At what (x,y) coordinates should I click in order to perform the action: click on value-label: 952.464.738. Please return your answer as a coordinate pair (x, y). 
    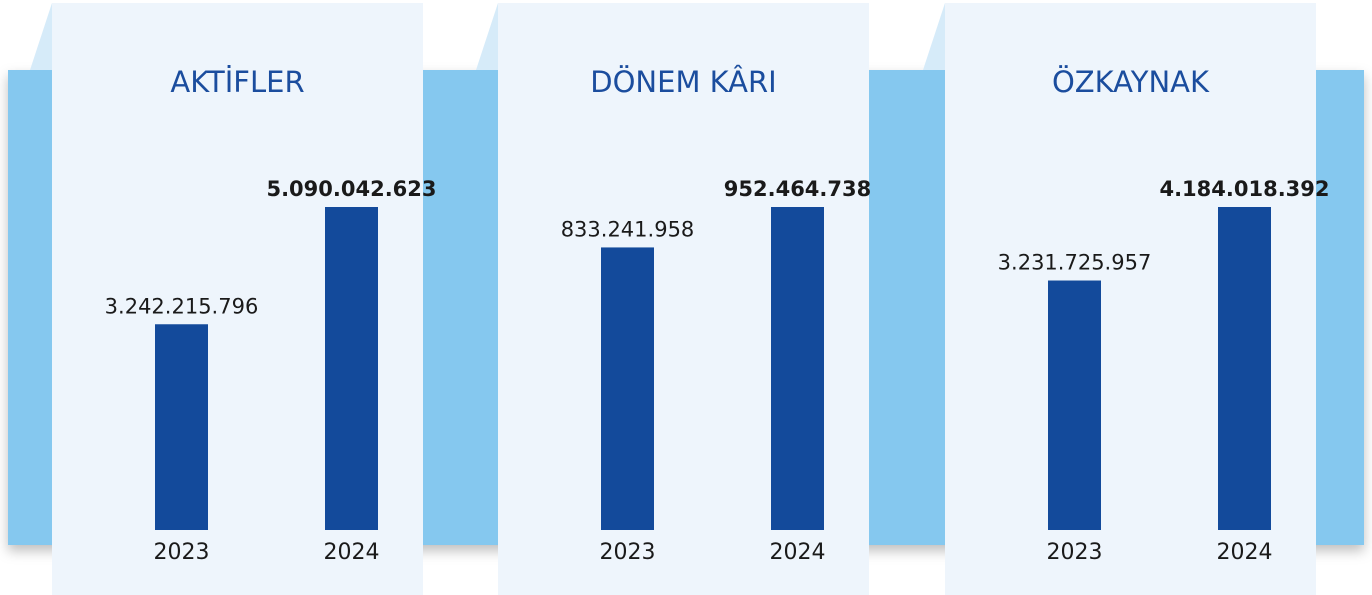
    Looking at the image, I should click on (797, 189).